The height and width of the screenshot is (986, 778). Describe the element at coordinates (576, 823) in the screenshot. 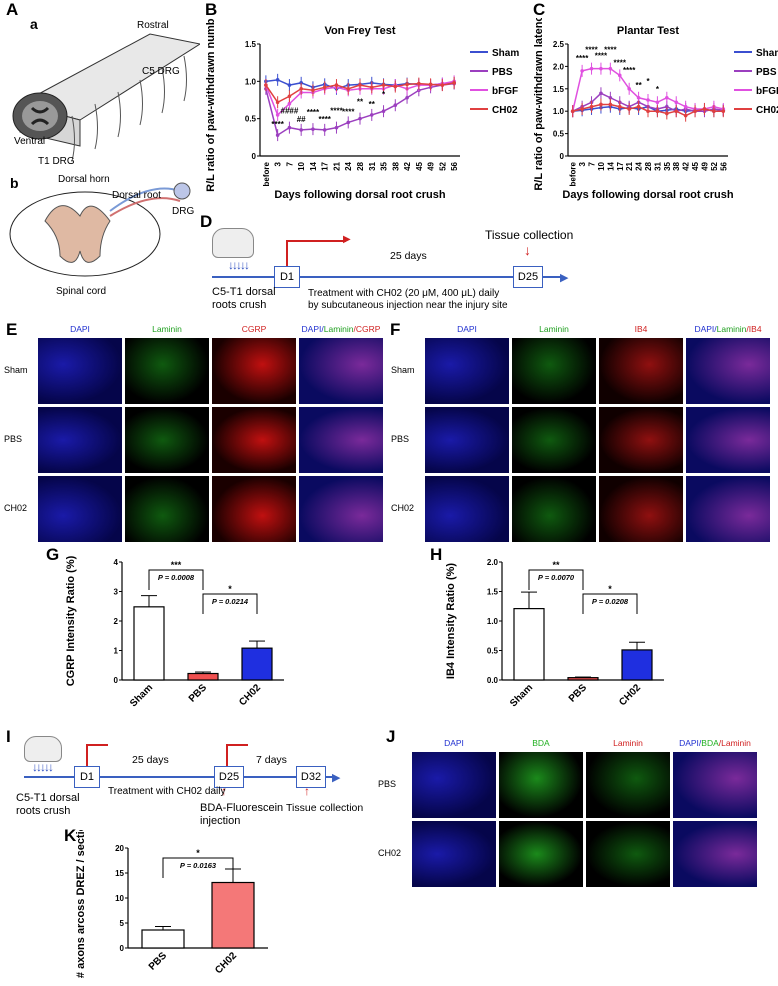

I see `panel-j-micrographs: DAPI BDA Laminin DAPI/BDA/Laminin PBS CH02` at that location.